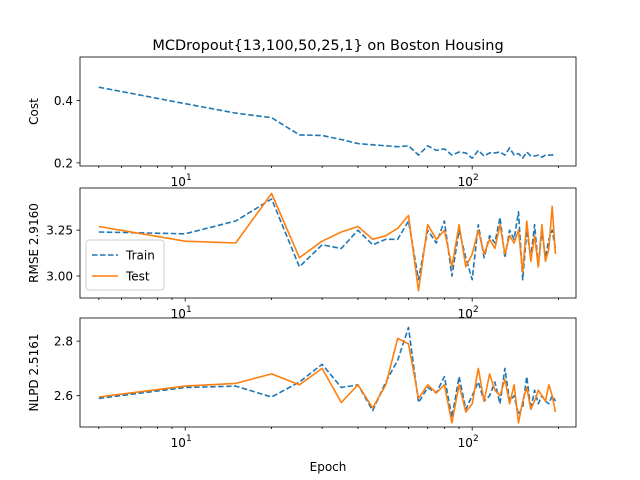 The image size is (640, 480). Describe the element at coordinates (59, 277) in the screenshot. I see `y-tick-label: 3.00` at that location.